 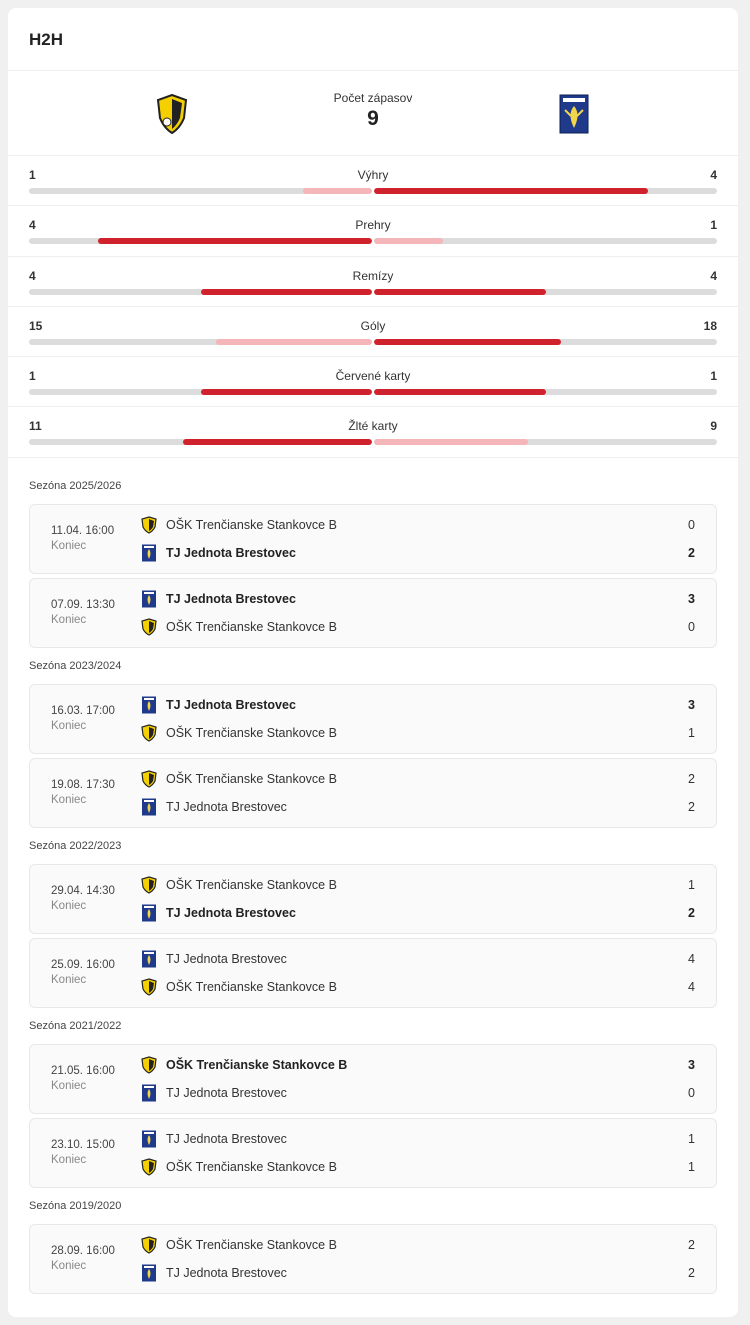 What do you see at coordinates (373, 275) in the screenshot?
I see `stat-label: Remízy` at bounding box center [373, 275].